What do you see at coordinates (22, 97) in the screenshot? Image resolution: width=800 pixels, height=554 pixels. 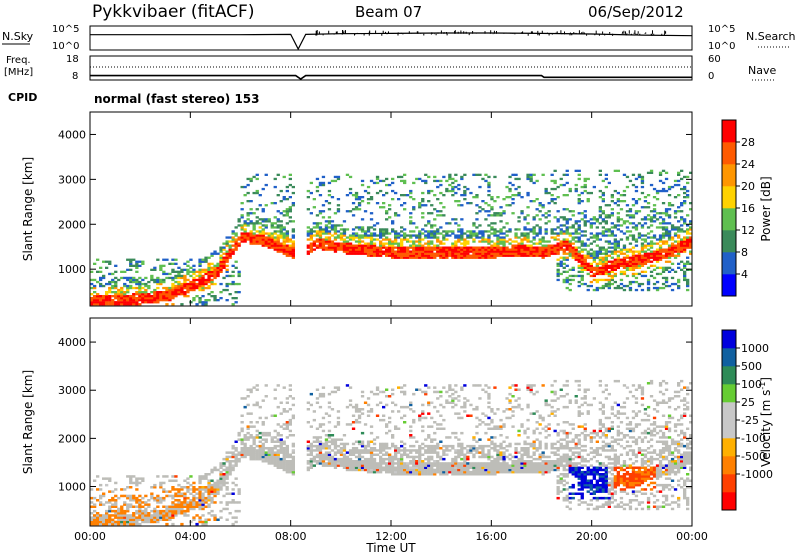 I see `cpid-label: CPID` at bounding box center [22, 97].